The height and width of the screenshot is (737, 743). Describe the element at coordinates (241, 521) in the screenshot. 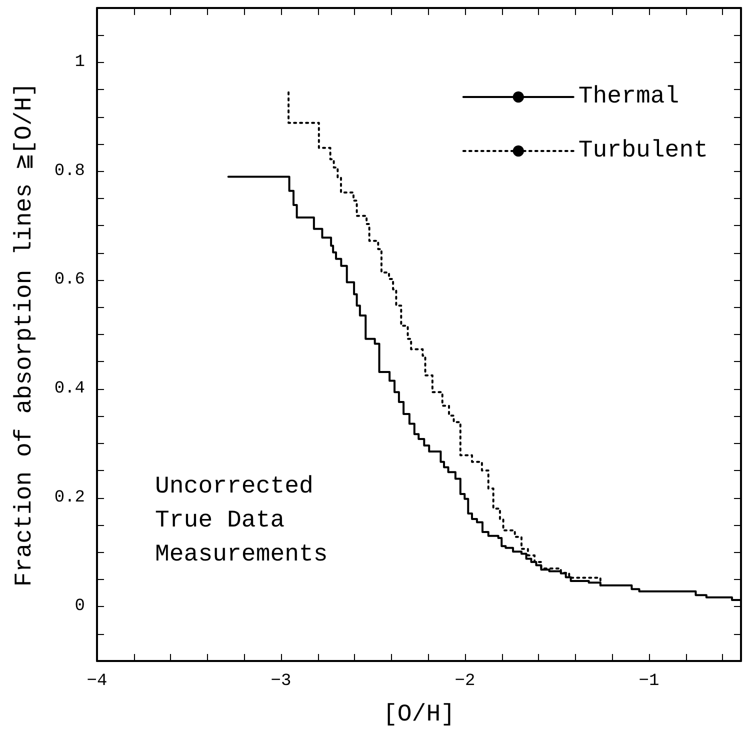

I see `annotation: Uncorrected True Data Measurements` at that location.